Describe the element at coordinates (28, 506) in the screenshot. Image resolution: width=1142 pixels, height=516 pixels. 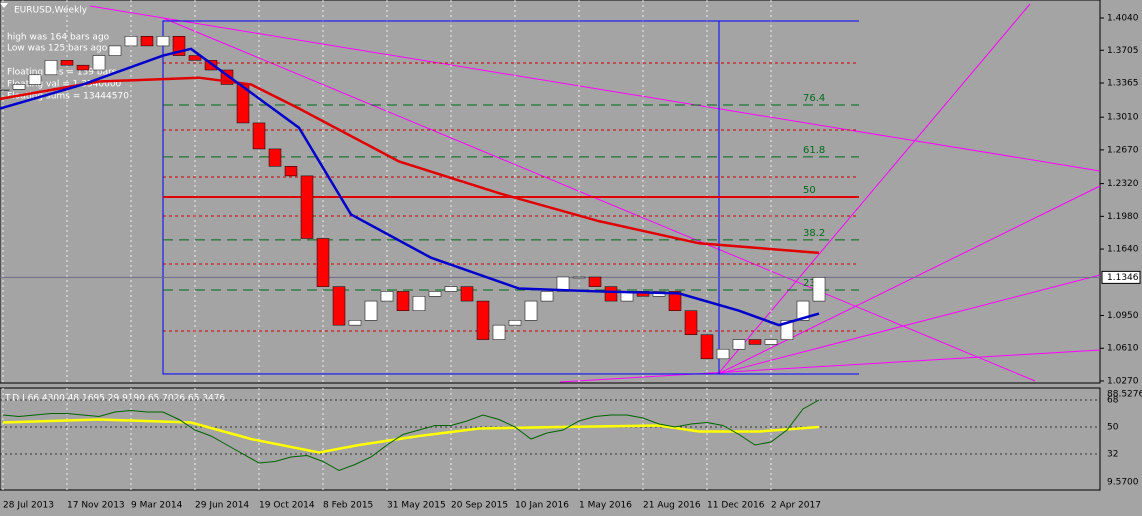
I see `x-tick-label: 28 Jul 2013` at that location.